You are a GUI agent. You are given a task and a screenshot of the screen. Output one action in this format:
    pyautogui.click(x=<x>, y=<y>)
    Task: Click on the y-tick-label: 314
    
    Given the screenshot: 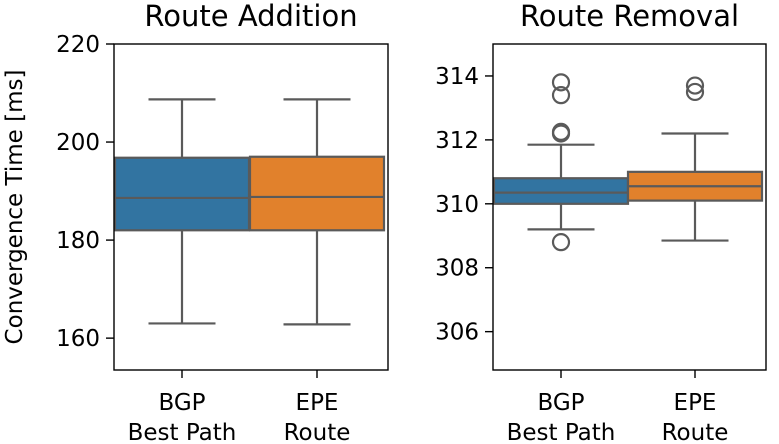 What is the action you would take?
    pyautogui.click(x=457, y=77)
    